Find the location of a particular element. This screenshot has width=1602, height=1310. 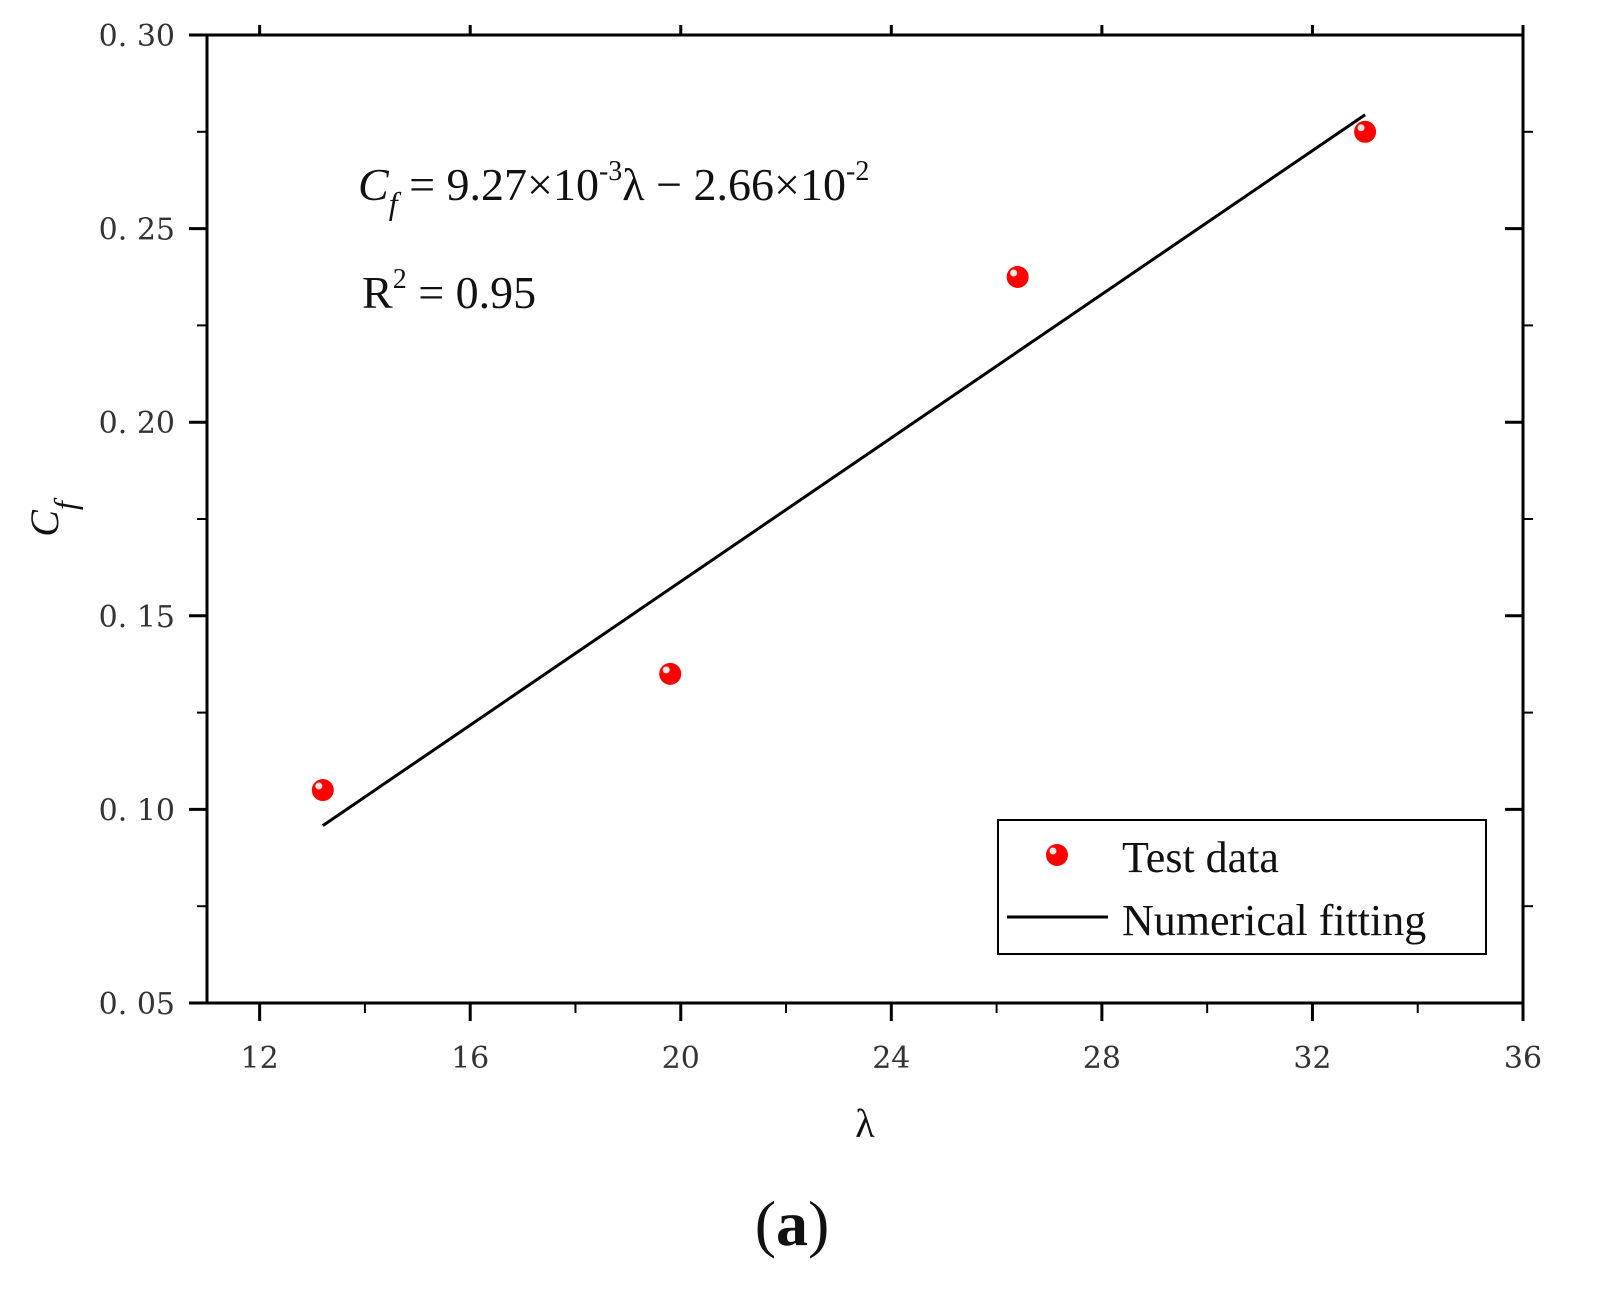

x-tick-label: 24 is located at coordinates (891, 1058).